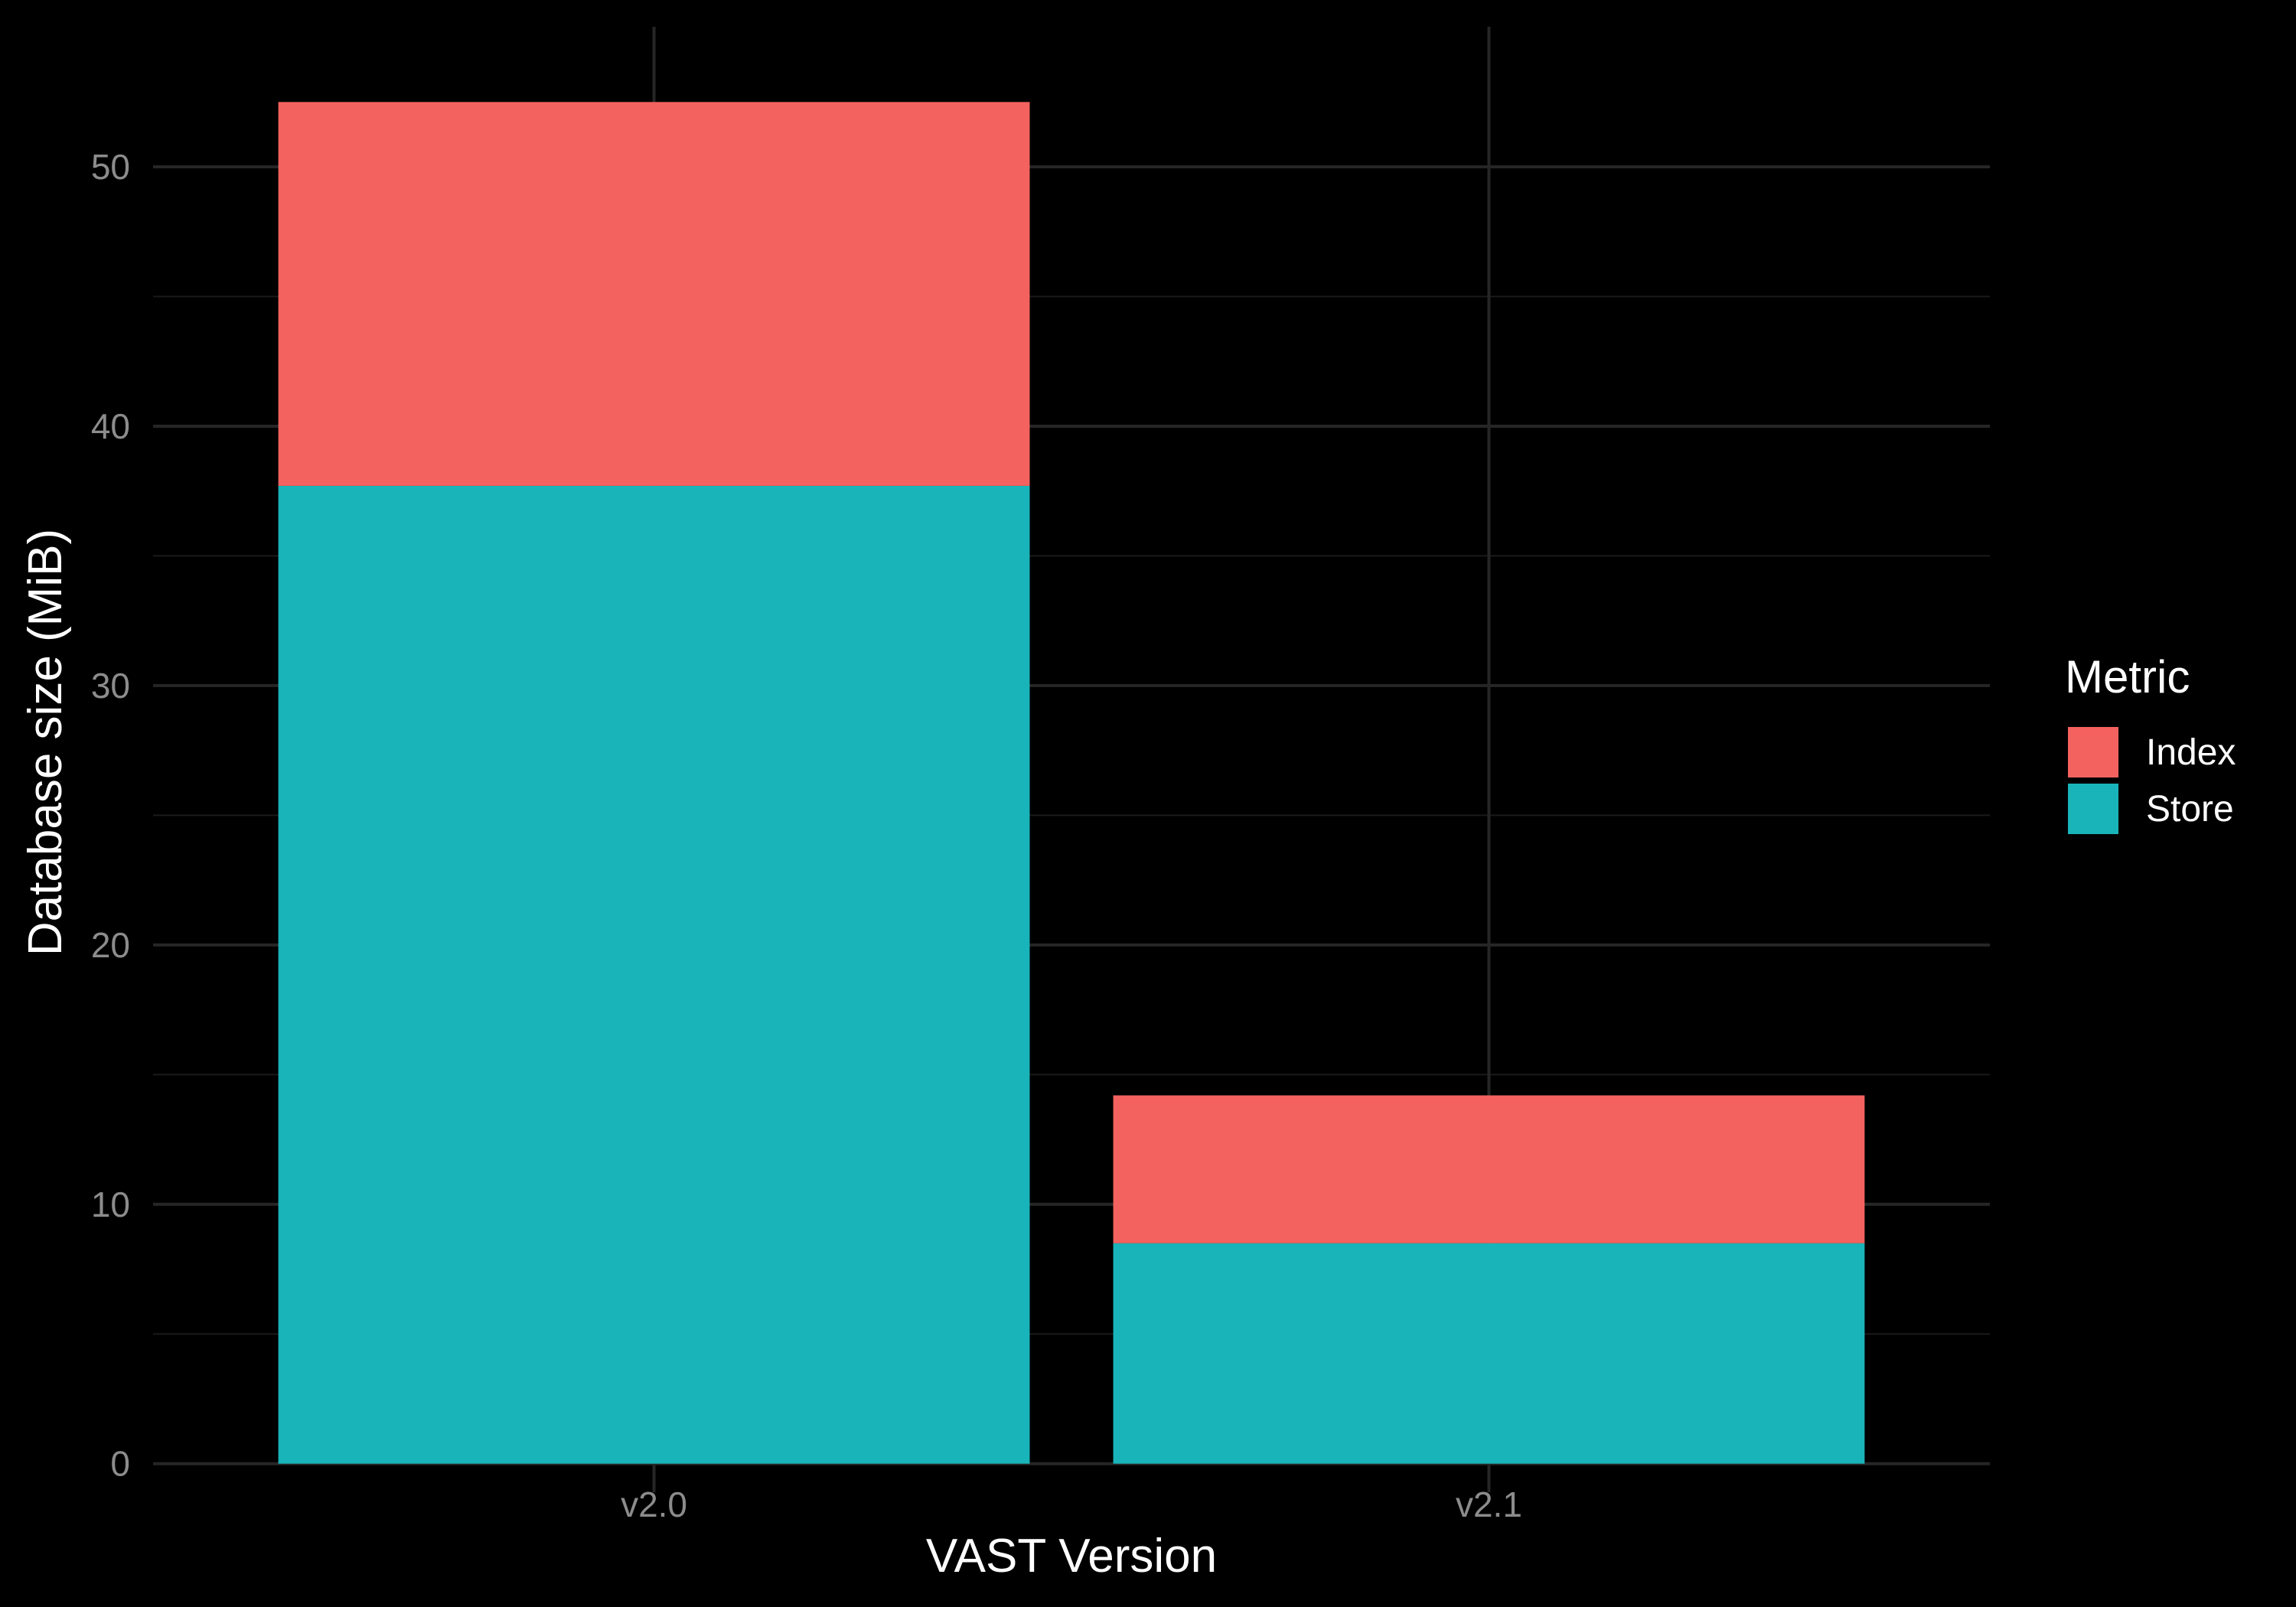 The height and width of the screenshot is (1607, 2296). Describe the element at coordinates (1071, 1504) in the screenshot. I see `x-axis-ticks: v2.0 v2.1` at that location.